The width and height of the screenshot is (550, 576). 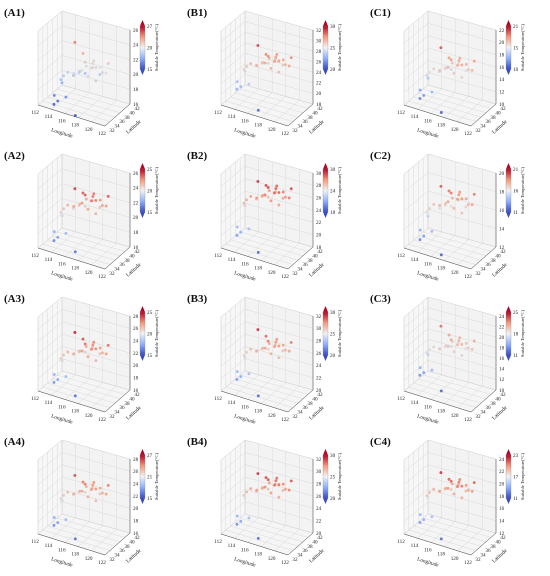 I want to click on y-tick-label: 40, so click(x=498, y=542).